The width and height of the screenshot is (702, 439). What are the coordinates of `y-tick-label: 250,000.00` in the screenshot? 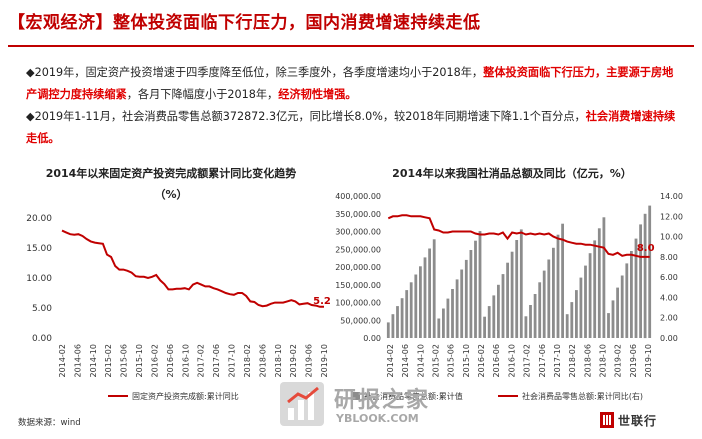 It's located at (358, 249).